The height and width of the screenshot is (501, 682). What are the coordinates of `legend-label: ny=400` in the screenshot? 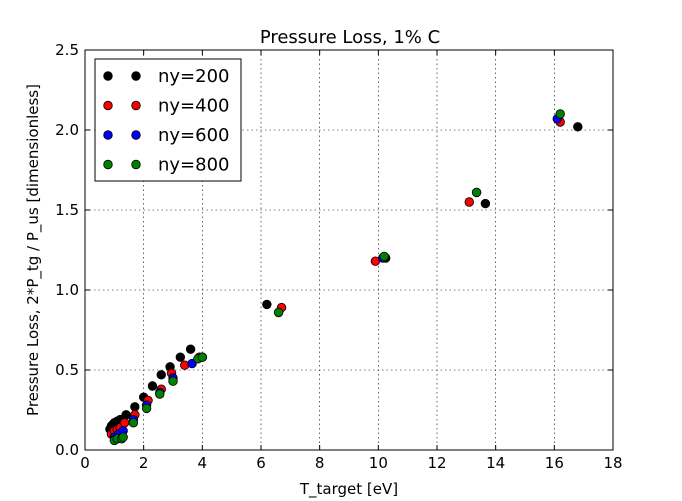 It's located at (194, 106).